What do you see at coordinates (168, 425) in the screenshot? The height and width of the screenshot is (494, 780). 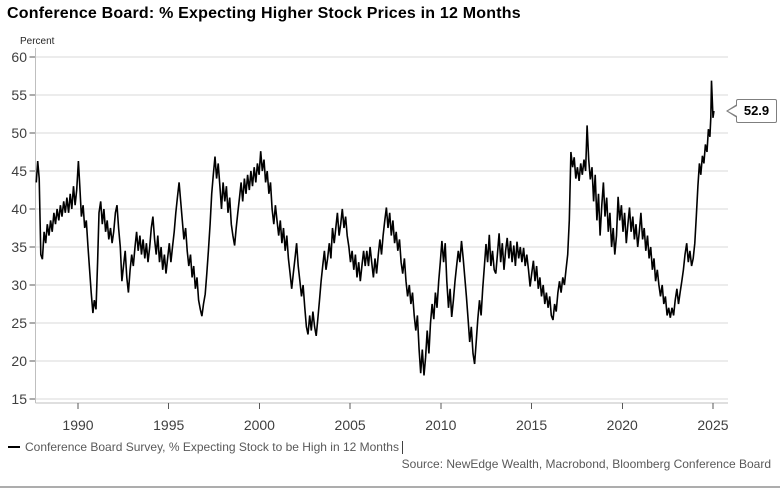 I see `x-tick-label: 1995` at bounding box center [168, 425].